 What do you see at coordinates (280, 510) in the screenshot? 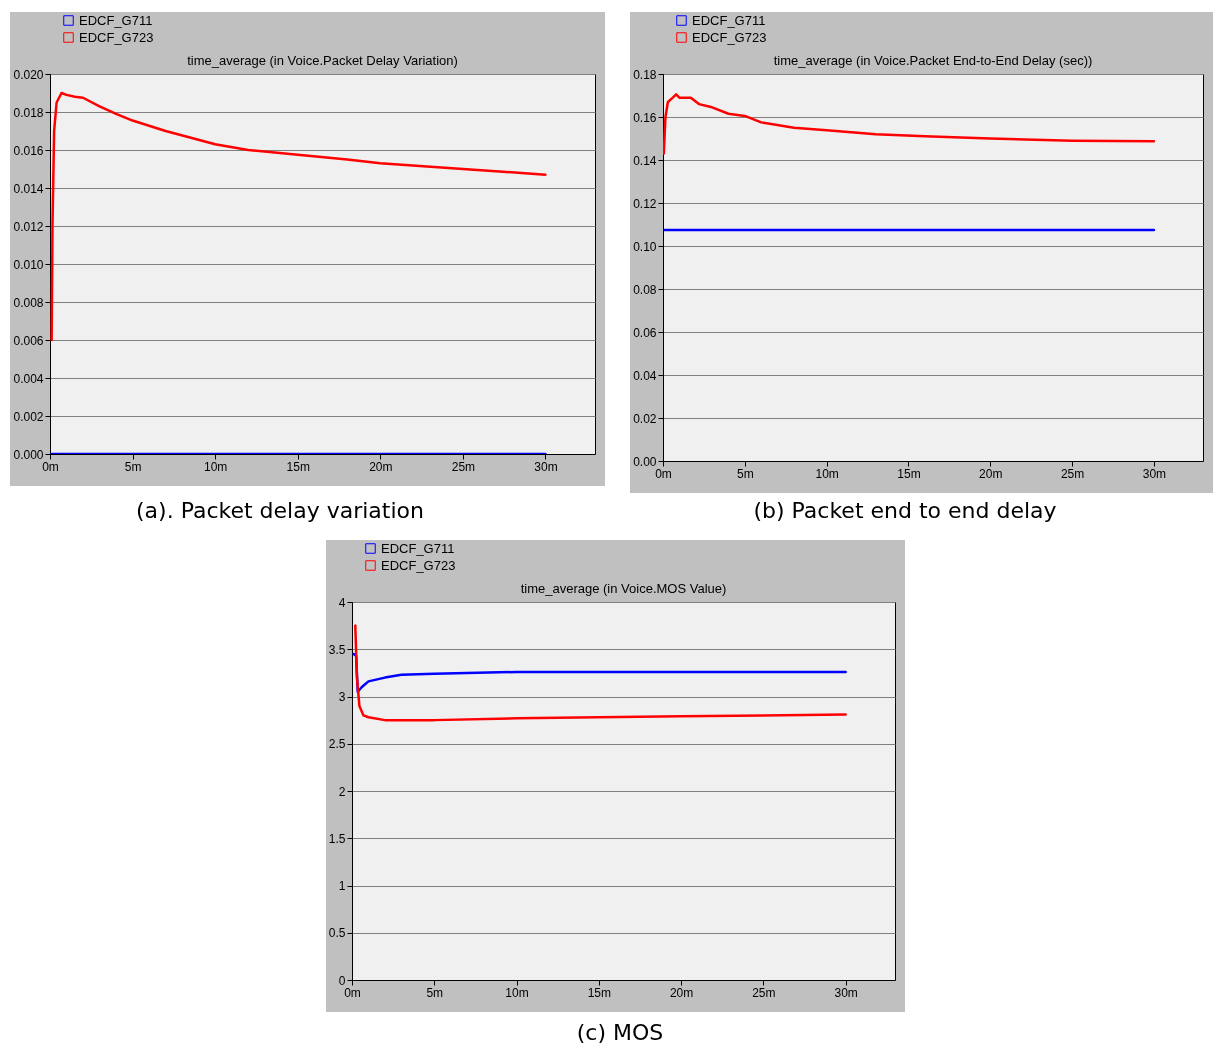
I see `text: (a). Packet delay variation` at bounding box center [280, 510].